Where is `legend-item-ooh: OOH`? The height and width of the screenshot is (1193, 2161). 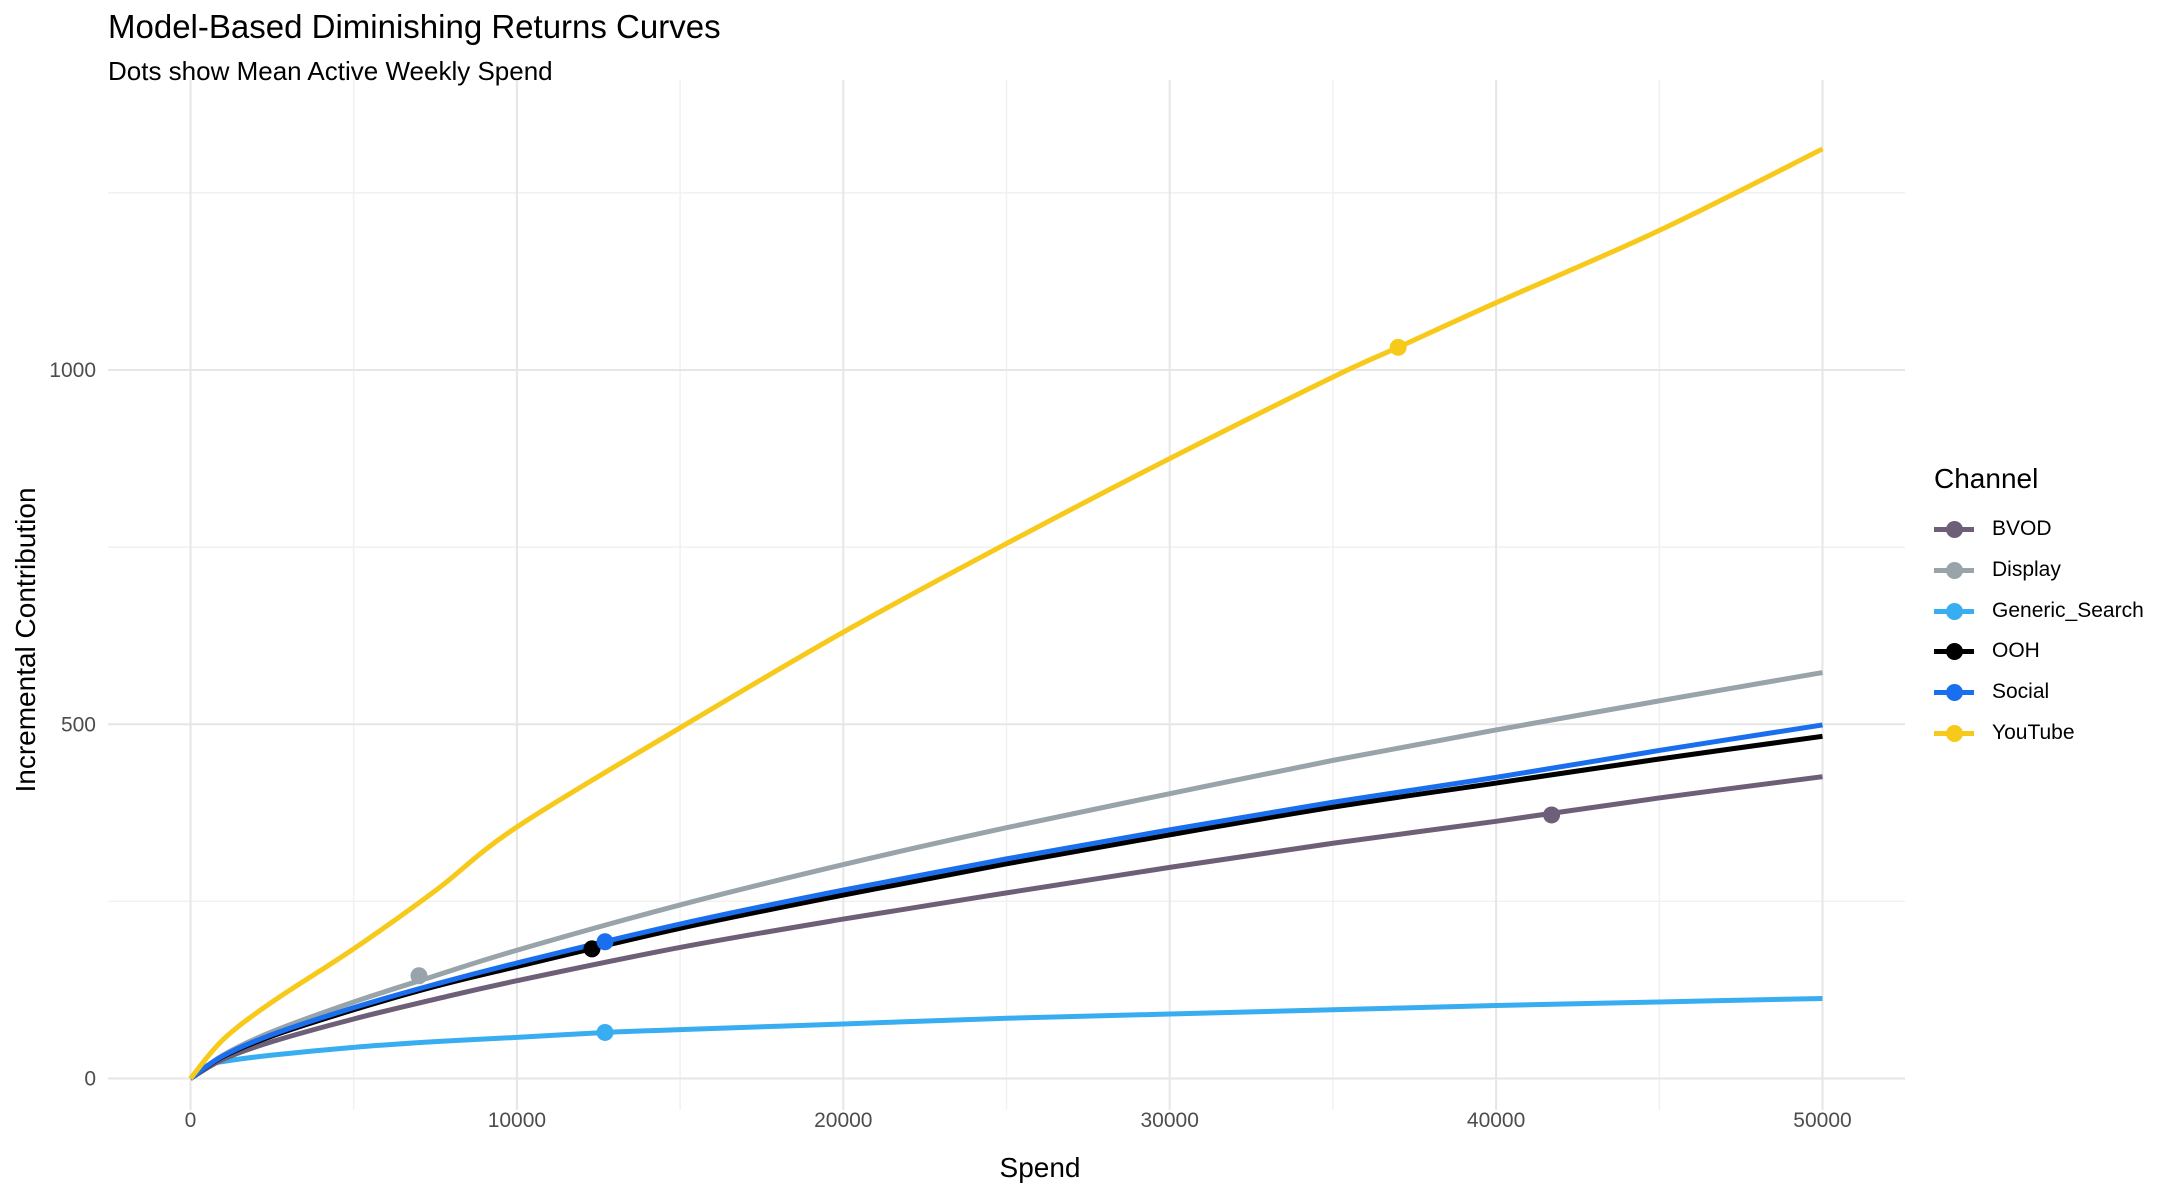 legend-item-ooh: OOH is located at coordinates (2039, 651).